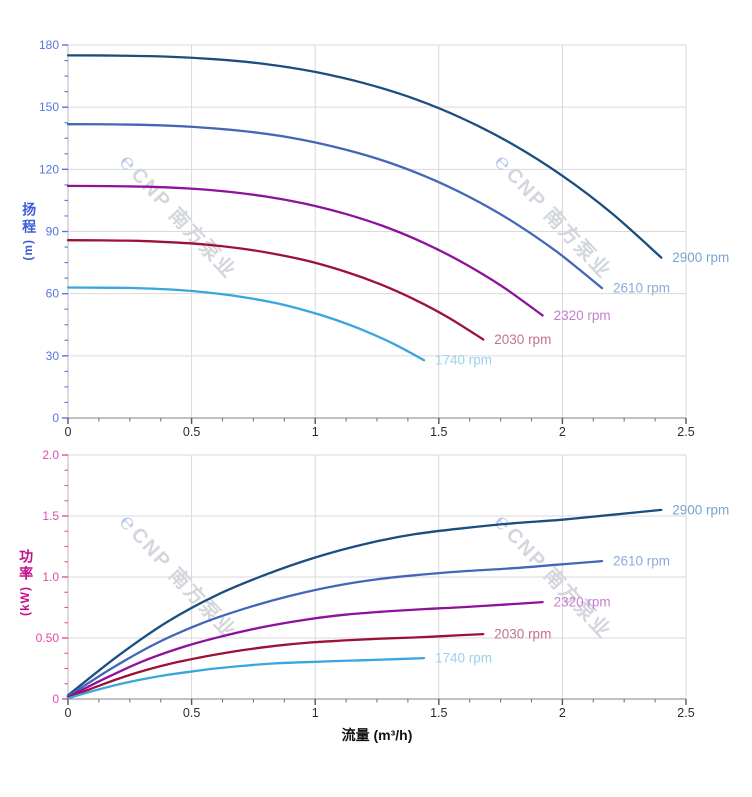 This screenshot has height=797, width=752. I want to click on y-tick-label: 1.0, so click(50, 577).